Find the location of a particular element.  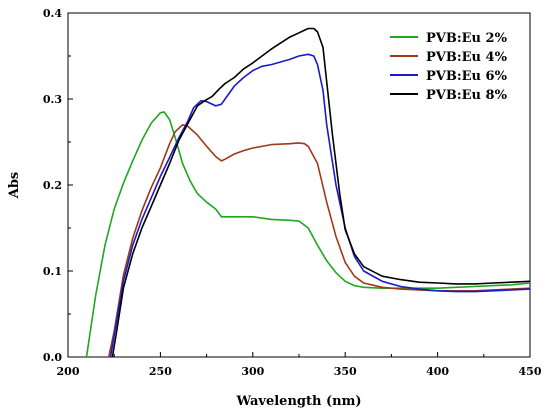

legend-label-1: PVB:Eu 2% is located at coordinates (467, 38).